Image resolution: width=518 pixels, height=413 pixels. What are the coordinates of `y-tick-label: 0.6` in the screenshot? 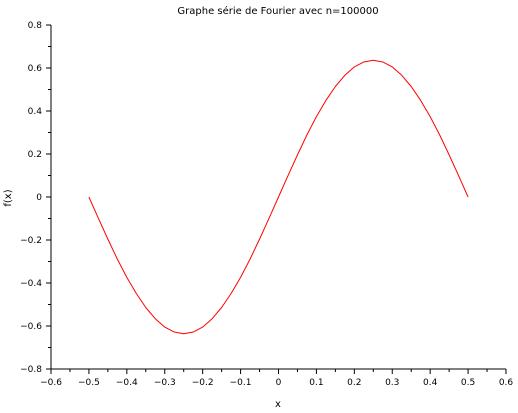 It's located at (35, 69).